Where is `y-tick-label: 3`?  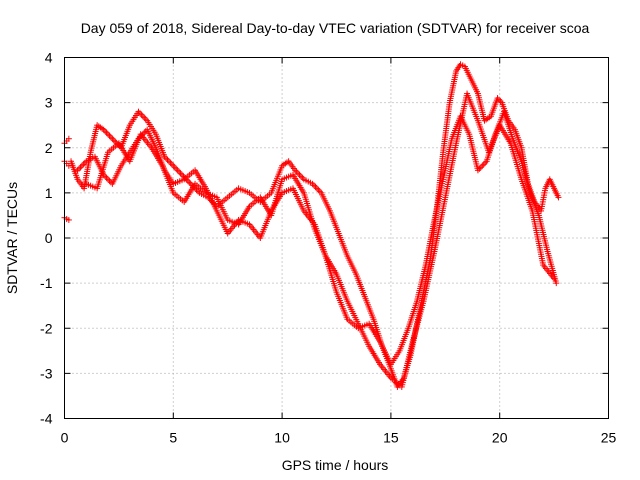
y-tick-label: 3 is located at coordinates (49, 103).